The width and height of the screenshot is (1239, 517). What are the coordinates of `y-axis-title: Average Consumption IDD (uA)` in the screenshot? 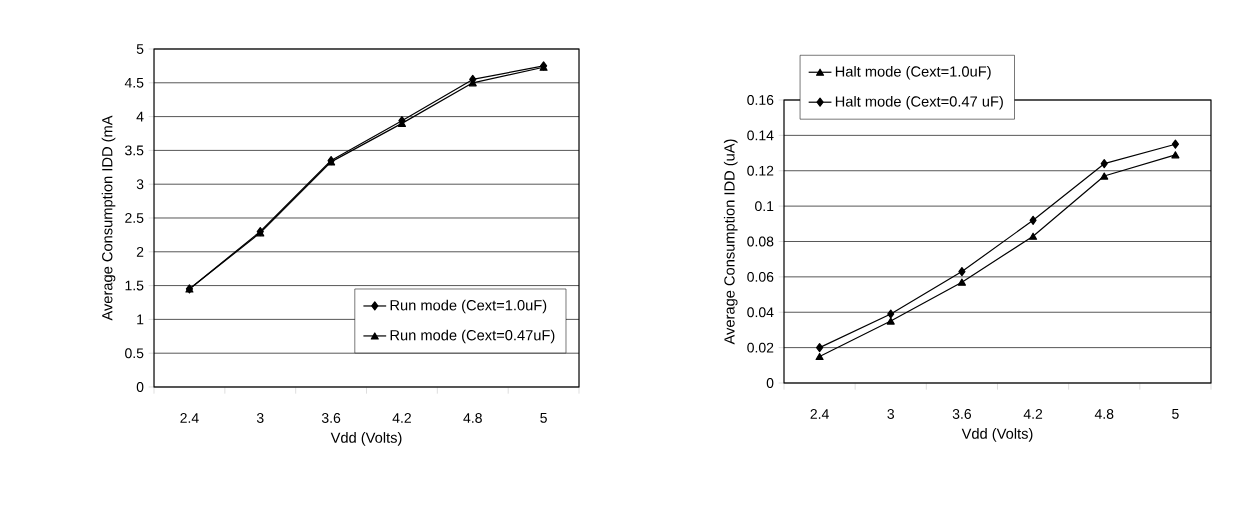 It's located at (730, 242).